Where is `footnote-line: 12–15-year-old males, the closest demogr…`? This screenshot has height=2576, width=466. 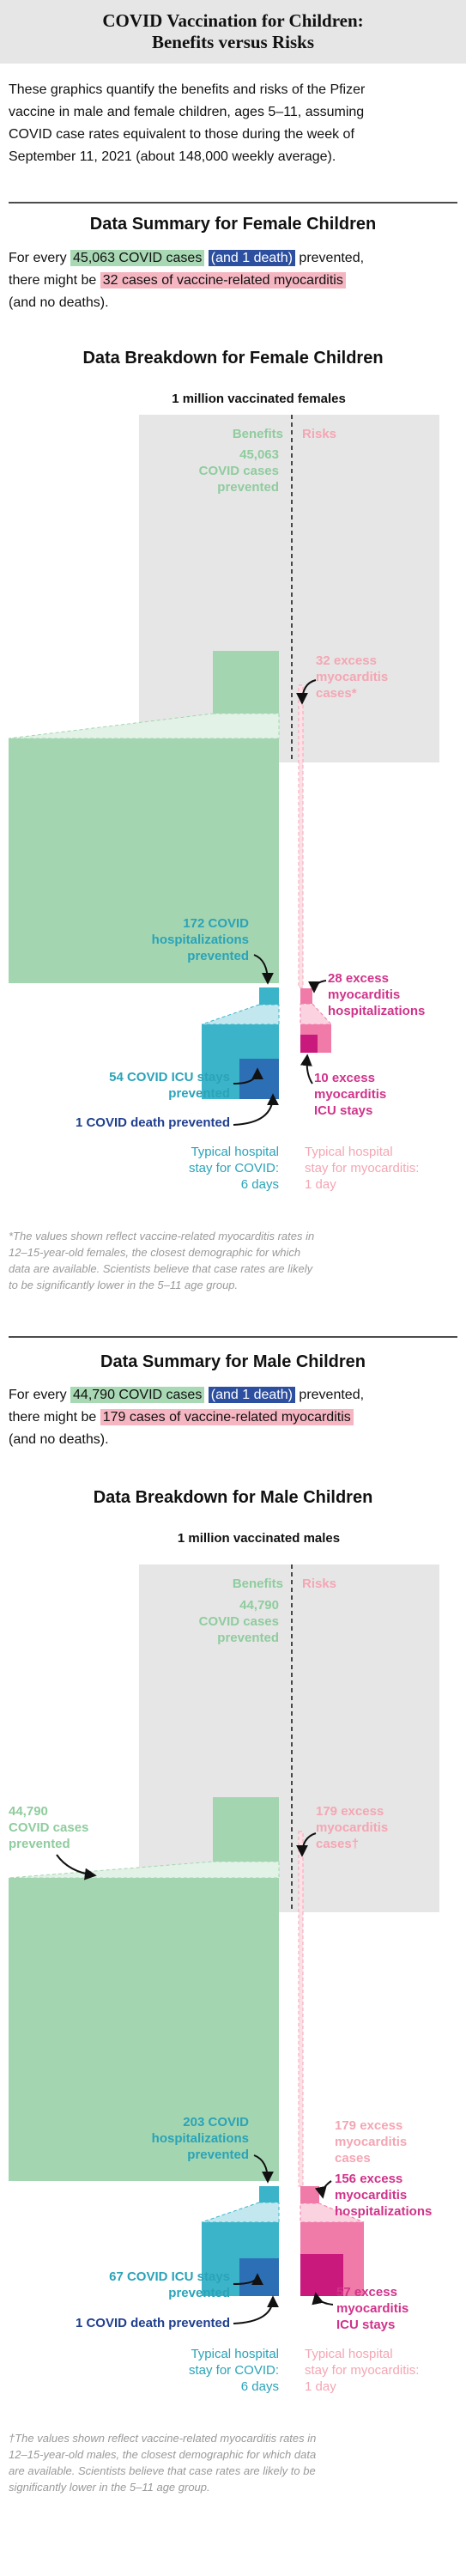
footnote-line: 12–15-year-old males, the closest demogr… is located at coordinates (163, 2455).